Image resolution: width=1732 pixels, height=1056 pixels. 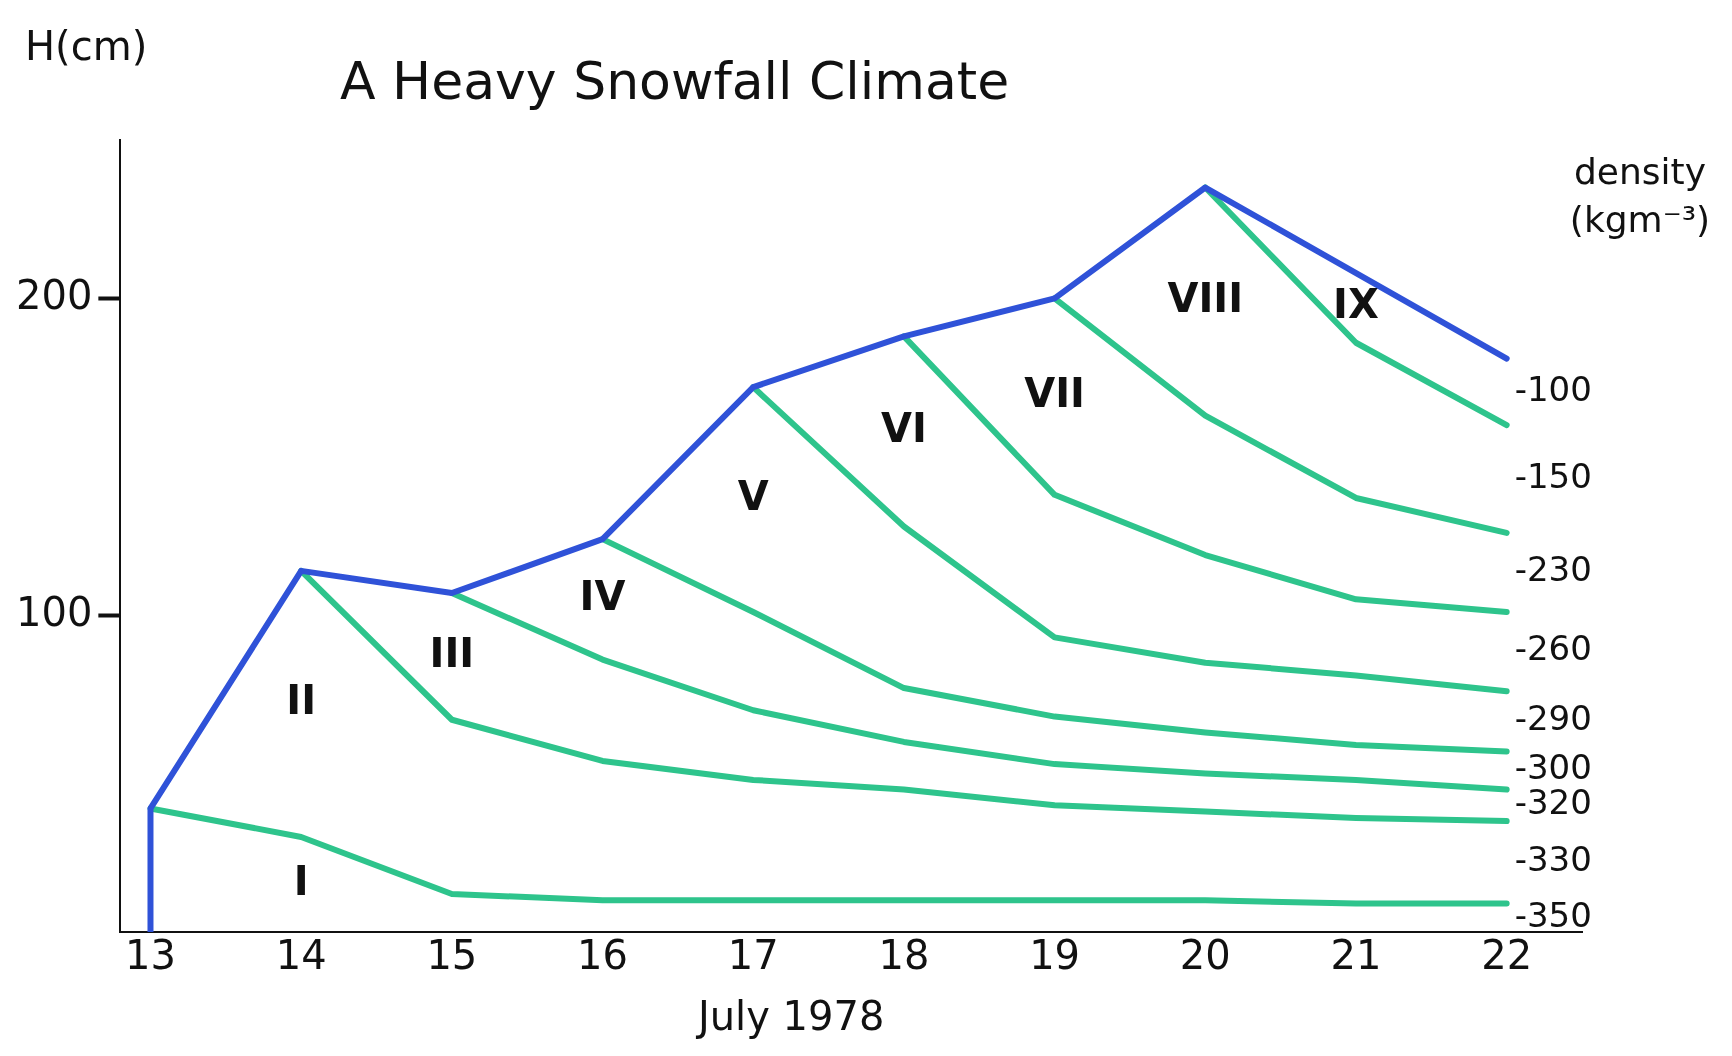 What do you see at coordinates (301, 955) in the screenshot?
I see `x-tick-label: 14` at bounding box center [301, 955].